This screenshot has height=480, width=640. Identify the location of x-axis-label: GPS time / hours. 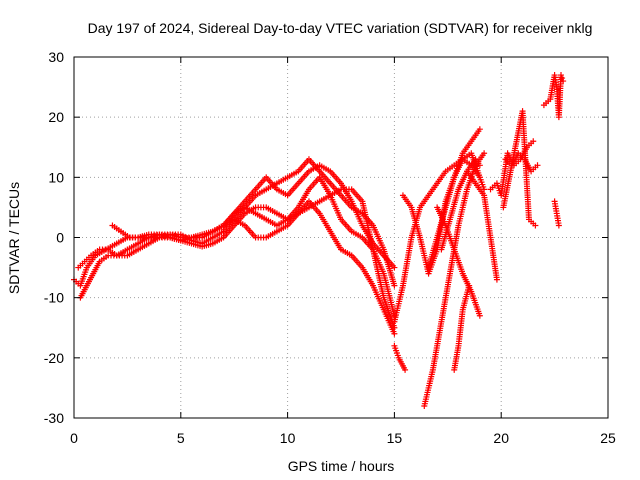
(341, 466).